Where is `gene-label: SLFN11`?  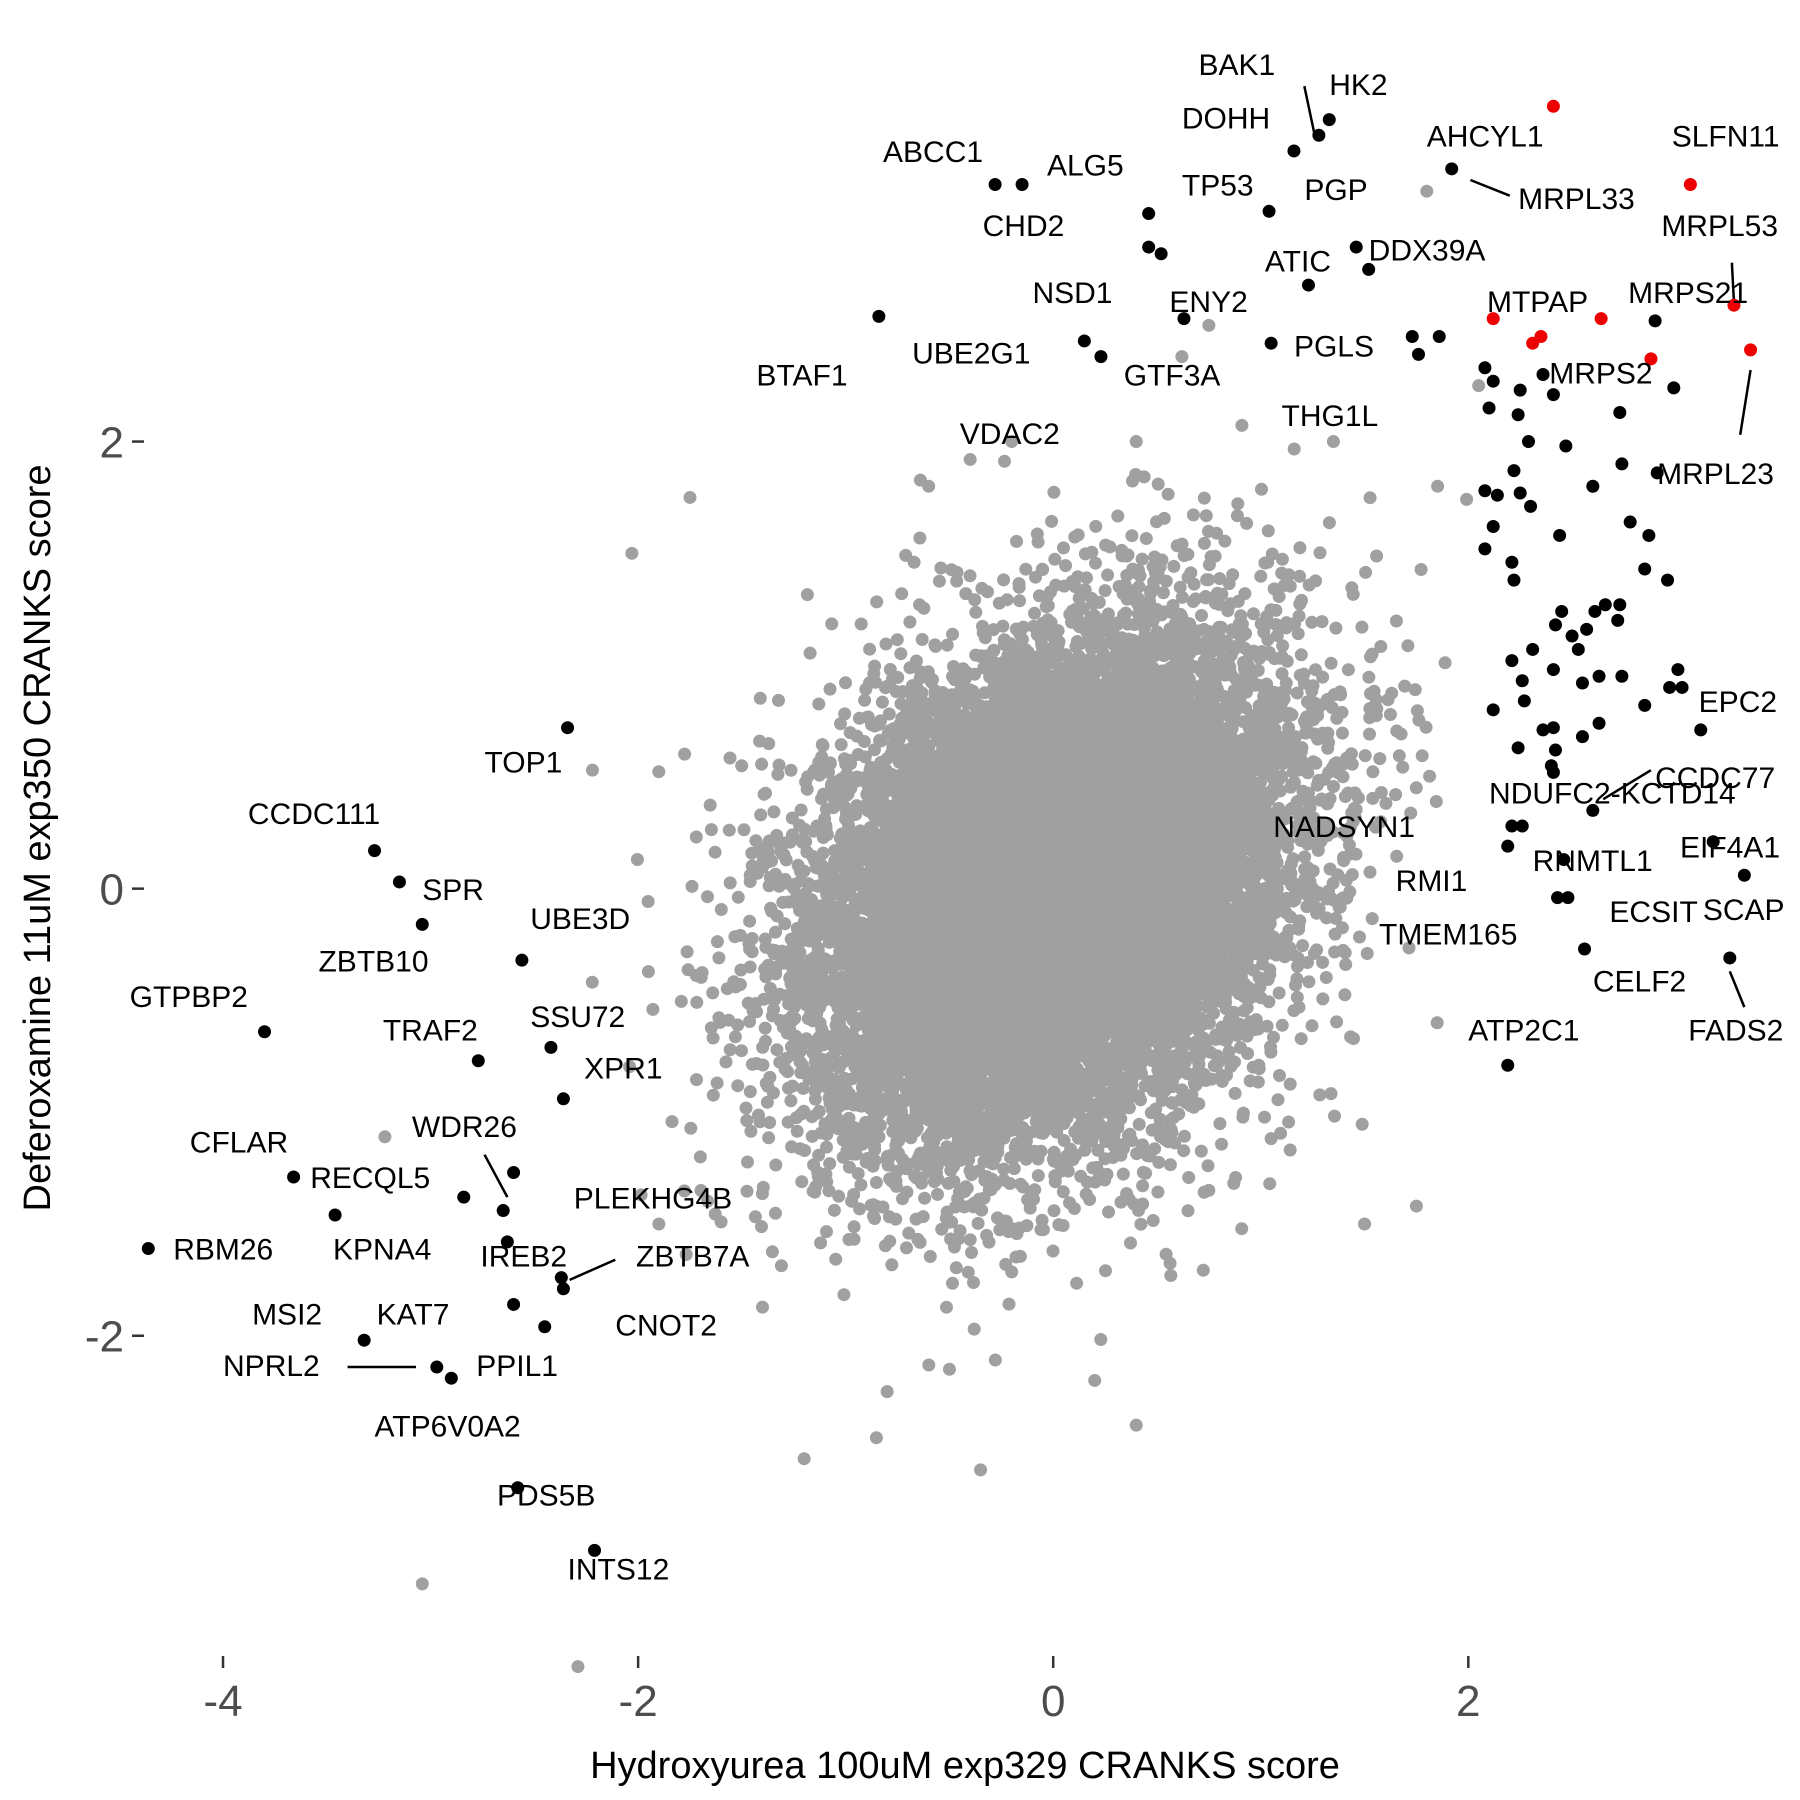
gene-label: SLFN11 is located at coordinates (1726, 136).